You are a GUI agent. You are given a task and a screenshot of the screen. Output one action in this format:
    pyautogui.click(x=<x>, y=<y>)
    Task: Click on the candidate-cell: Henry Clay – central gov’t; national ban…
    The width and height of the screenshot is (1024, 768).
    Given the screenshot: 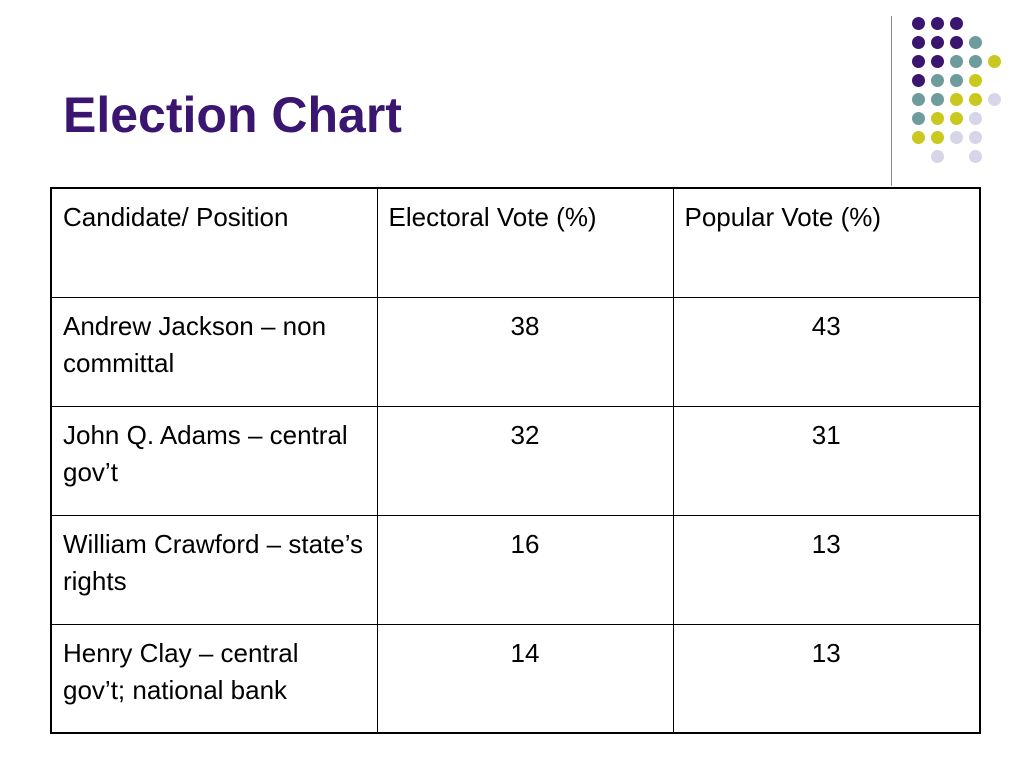 What is the action you would take?
    pyautogui.click(x=214, y=678)
    